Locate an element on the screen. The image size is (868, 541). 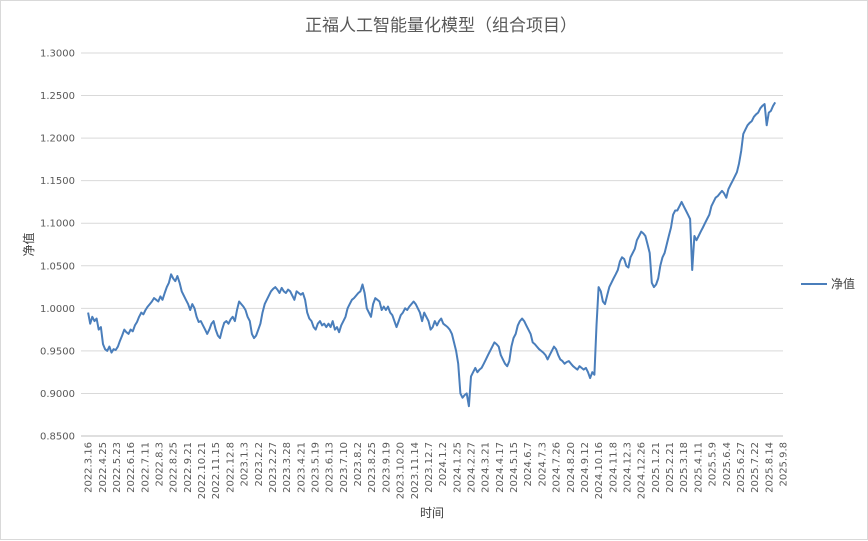
x-tick-label: 2025.2.21 is located at coordinates (670, 467).